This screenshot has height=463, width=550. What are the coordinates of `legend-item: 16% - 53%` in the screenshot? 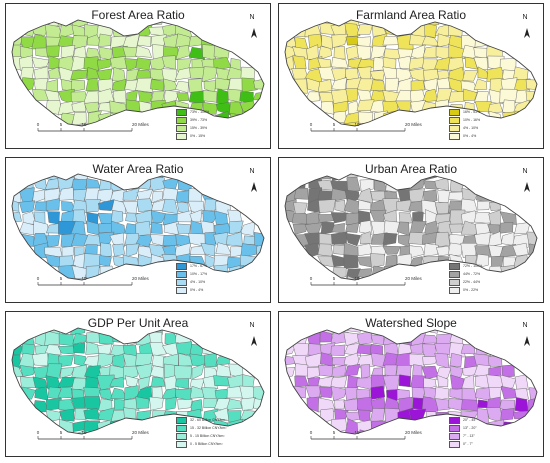 It's located at (464, 112).